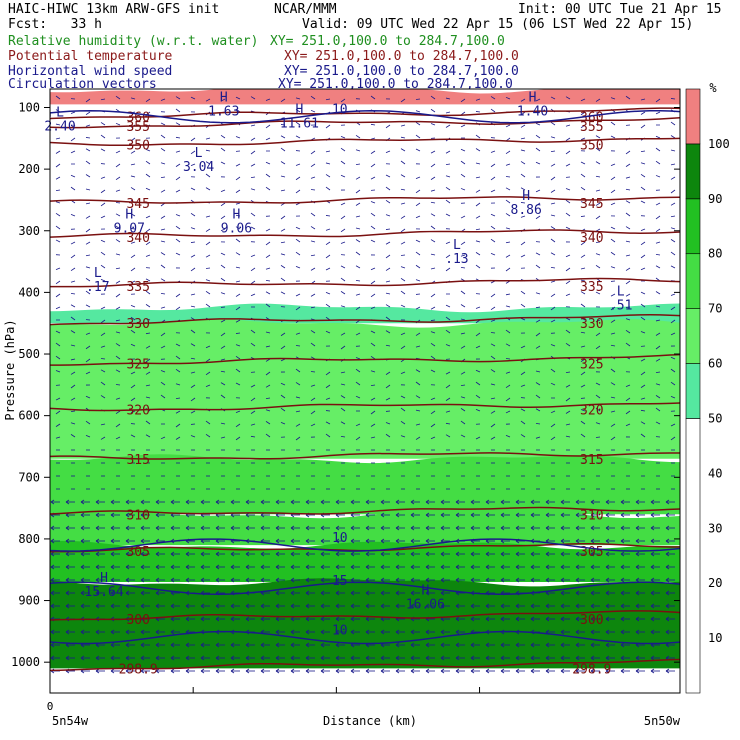  I want to click on theta-contour-label: 330, so click(591, 324).